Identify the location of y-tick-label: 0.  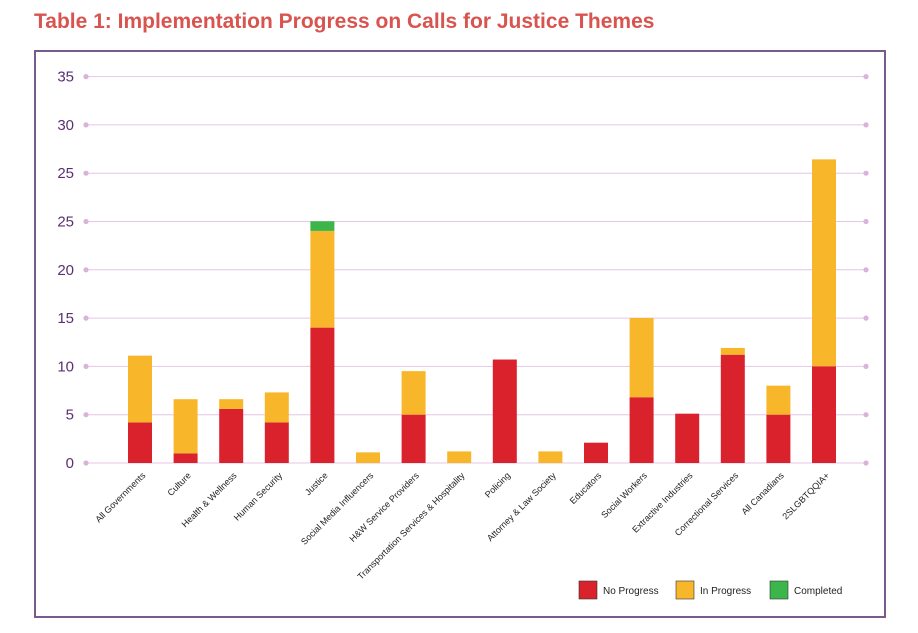
(70, 463).